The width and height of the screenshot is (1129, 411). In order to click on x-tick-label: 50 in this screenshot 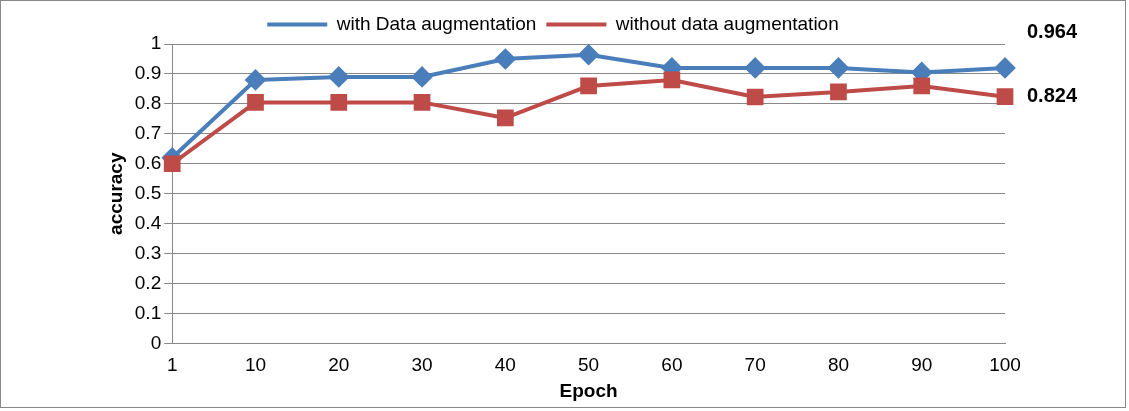, I will do `click(589, 365)`.